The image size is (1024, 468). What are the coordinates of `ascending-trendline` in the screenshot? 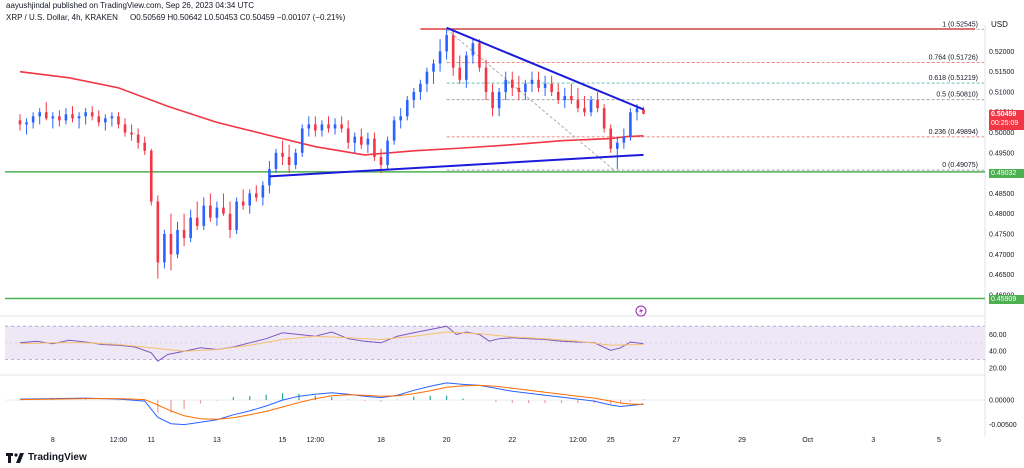 It's located at (456, 165).